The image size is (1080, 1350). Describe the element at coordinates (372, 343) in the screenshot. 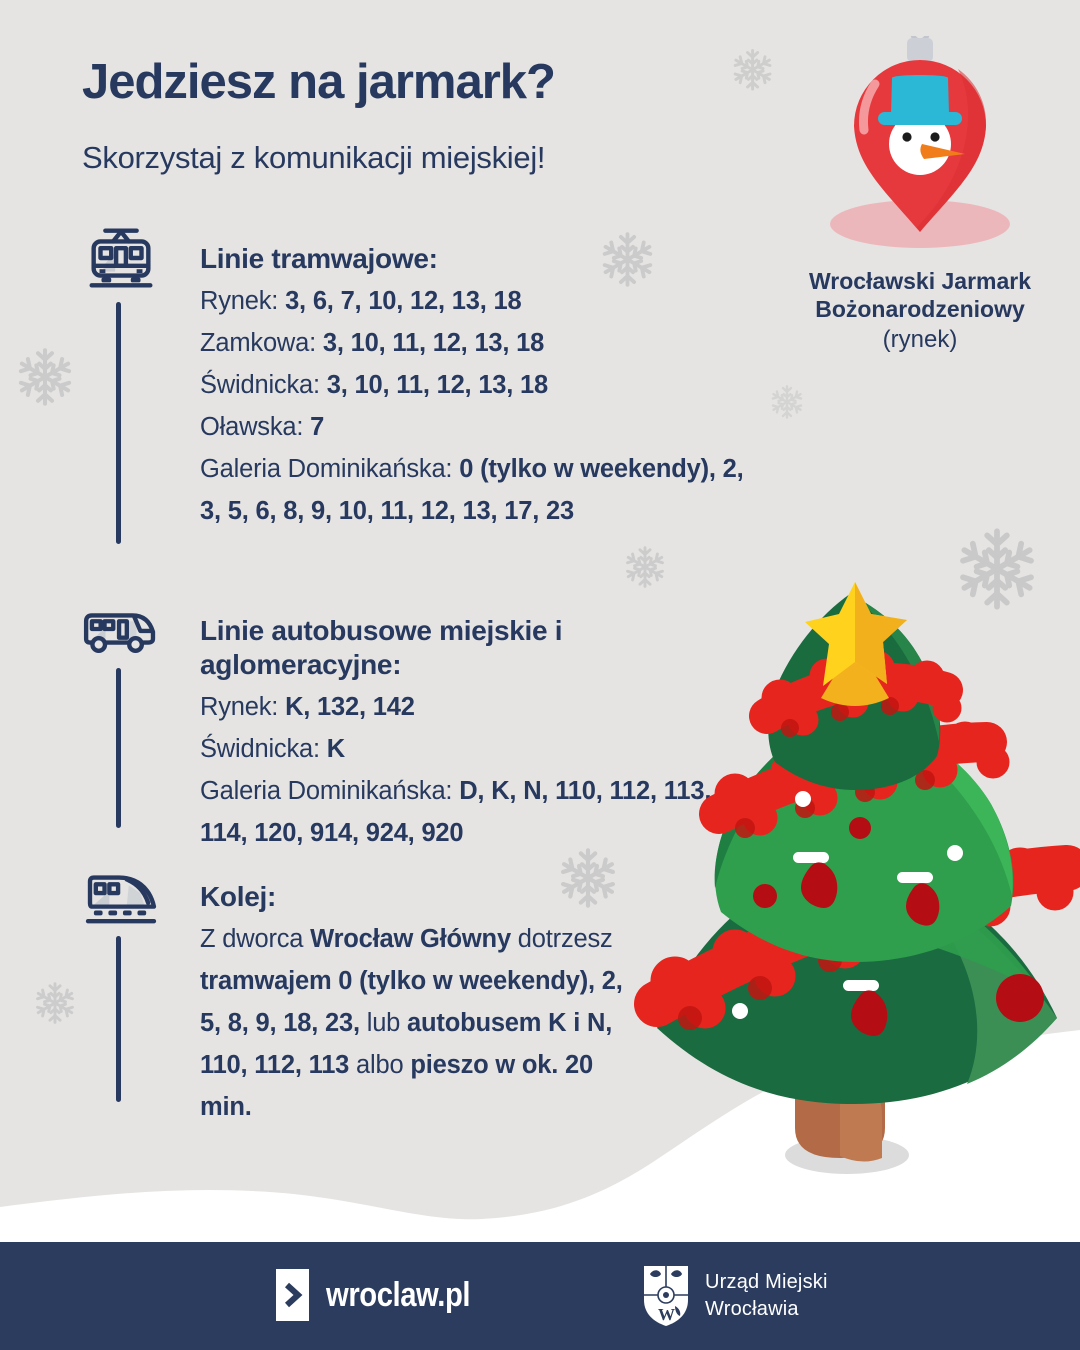

I see `transport-line: Zamkowa: 3, 10, 11, 12, 13, 18` at that location.